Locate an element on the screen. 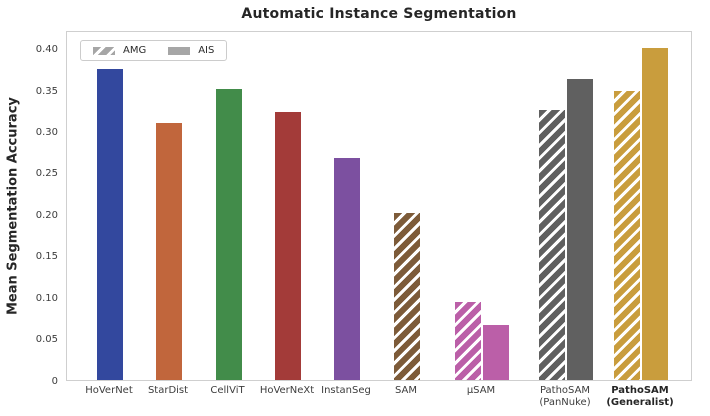 This screenshot has height=416, width=710. y-tick-label: 0.35 is located at coordinates (46, 91).